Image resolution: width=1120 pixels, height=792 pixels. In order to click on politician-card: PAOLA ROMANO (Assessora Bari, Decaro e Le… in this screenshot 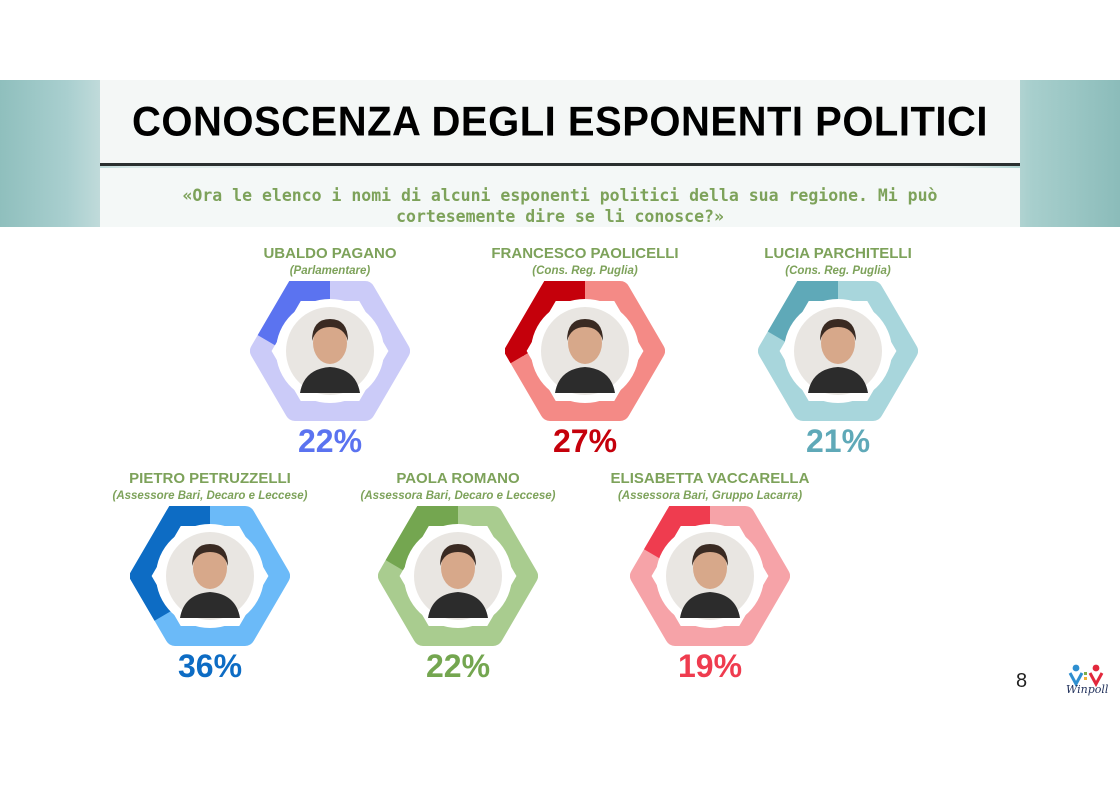, I will do `click(458, 590)`.